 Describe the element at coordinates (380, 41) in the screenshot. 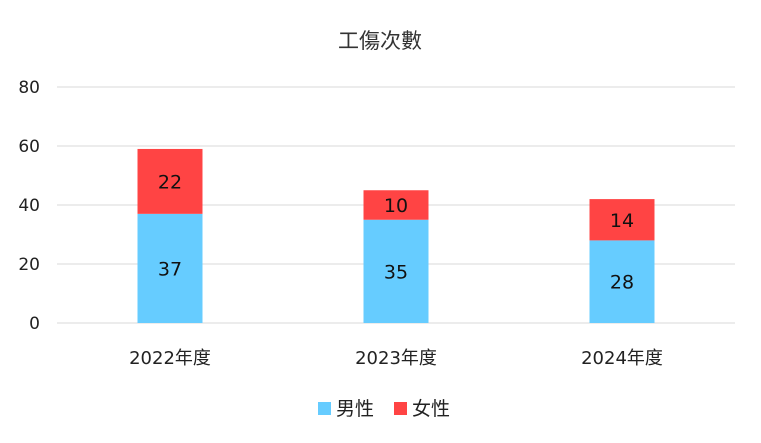

I see `chart-title: 工傷次數` at that location.